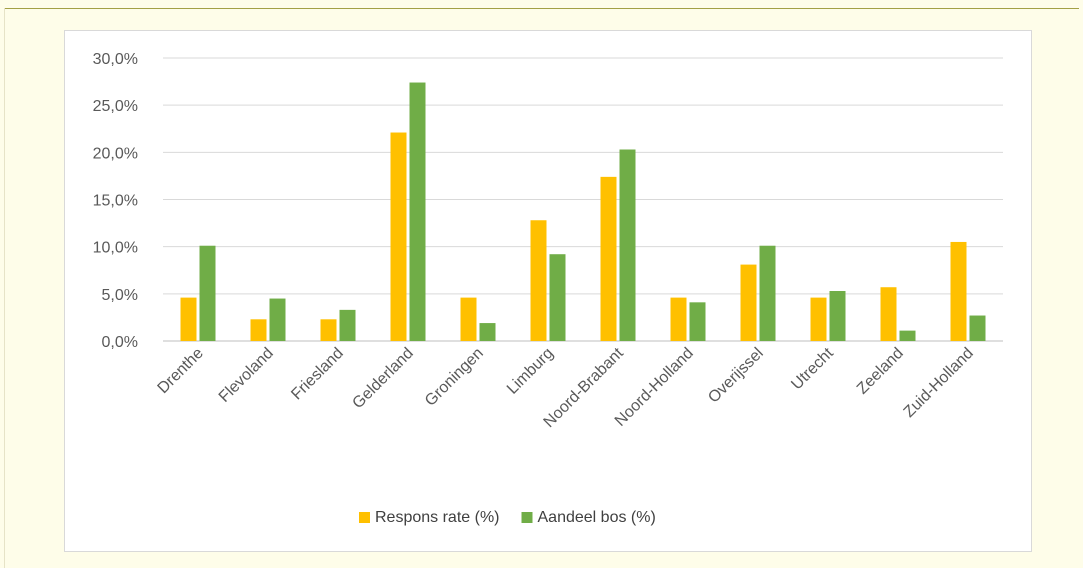  Describe the element at coordinates (246, 375) in the screenshot. I see `x-tick-label: Flevoland` at that location.